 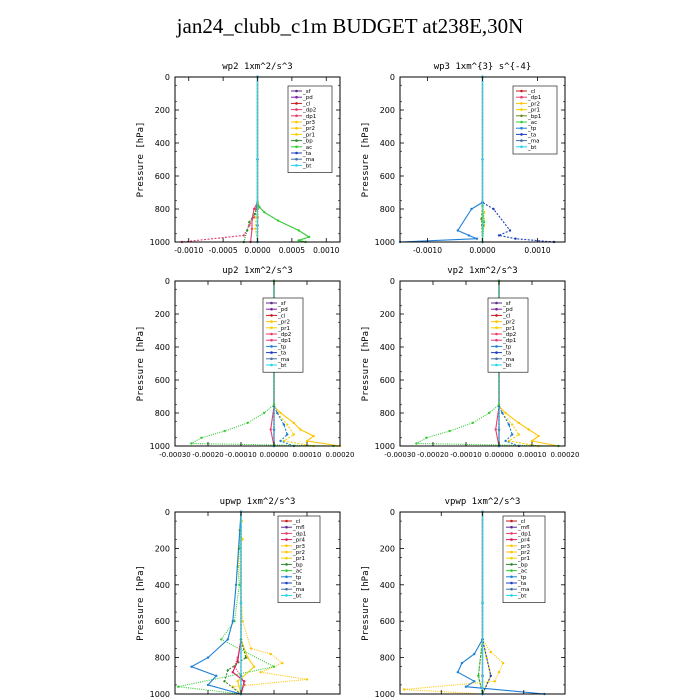 I want to click on panel-title: wp3 1xm^{3} s^{-4}, so click(x=483, y=67).